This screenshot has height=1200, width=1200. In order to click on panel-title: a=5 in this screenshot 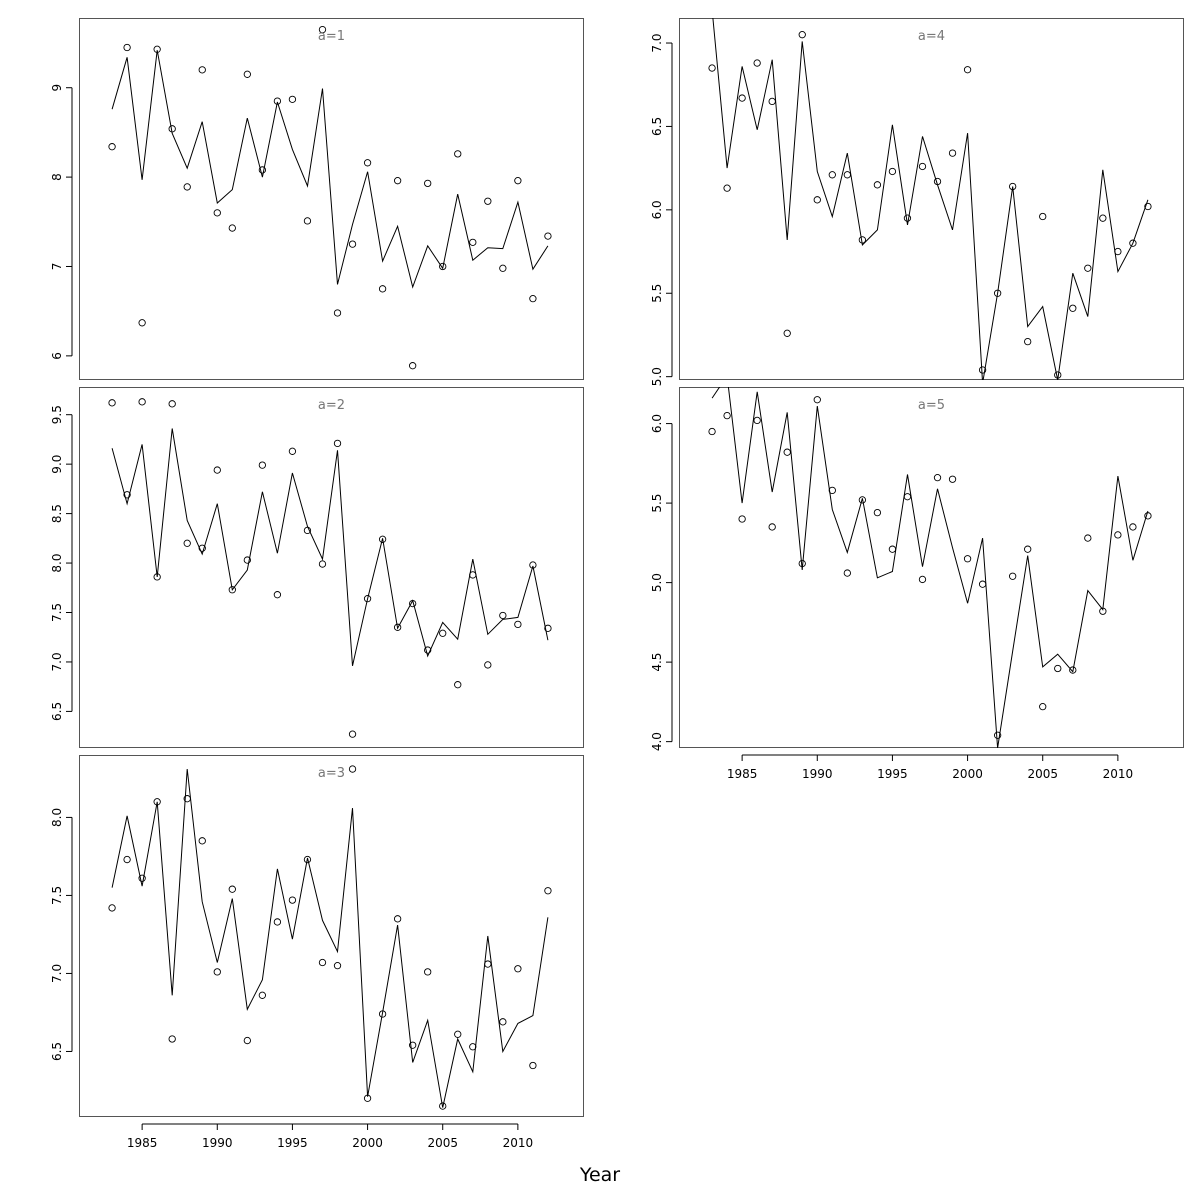, I will do `click(931, 405)`.